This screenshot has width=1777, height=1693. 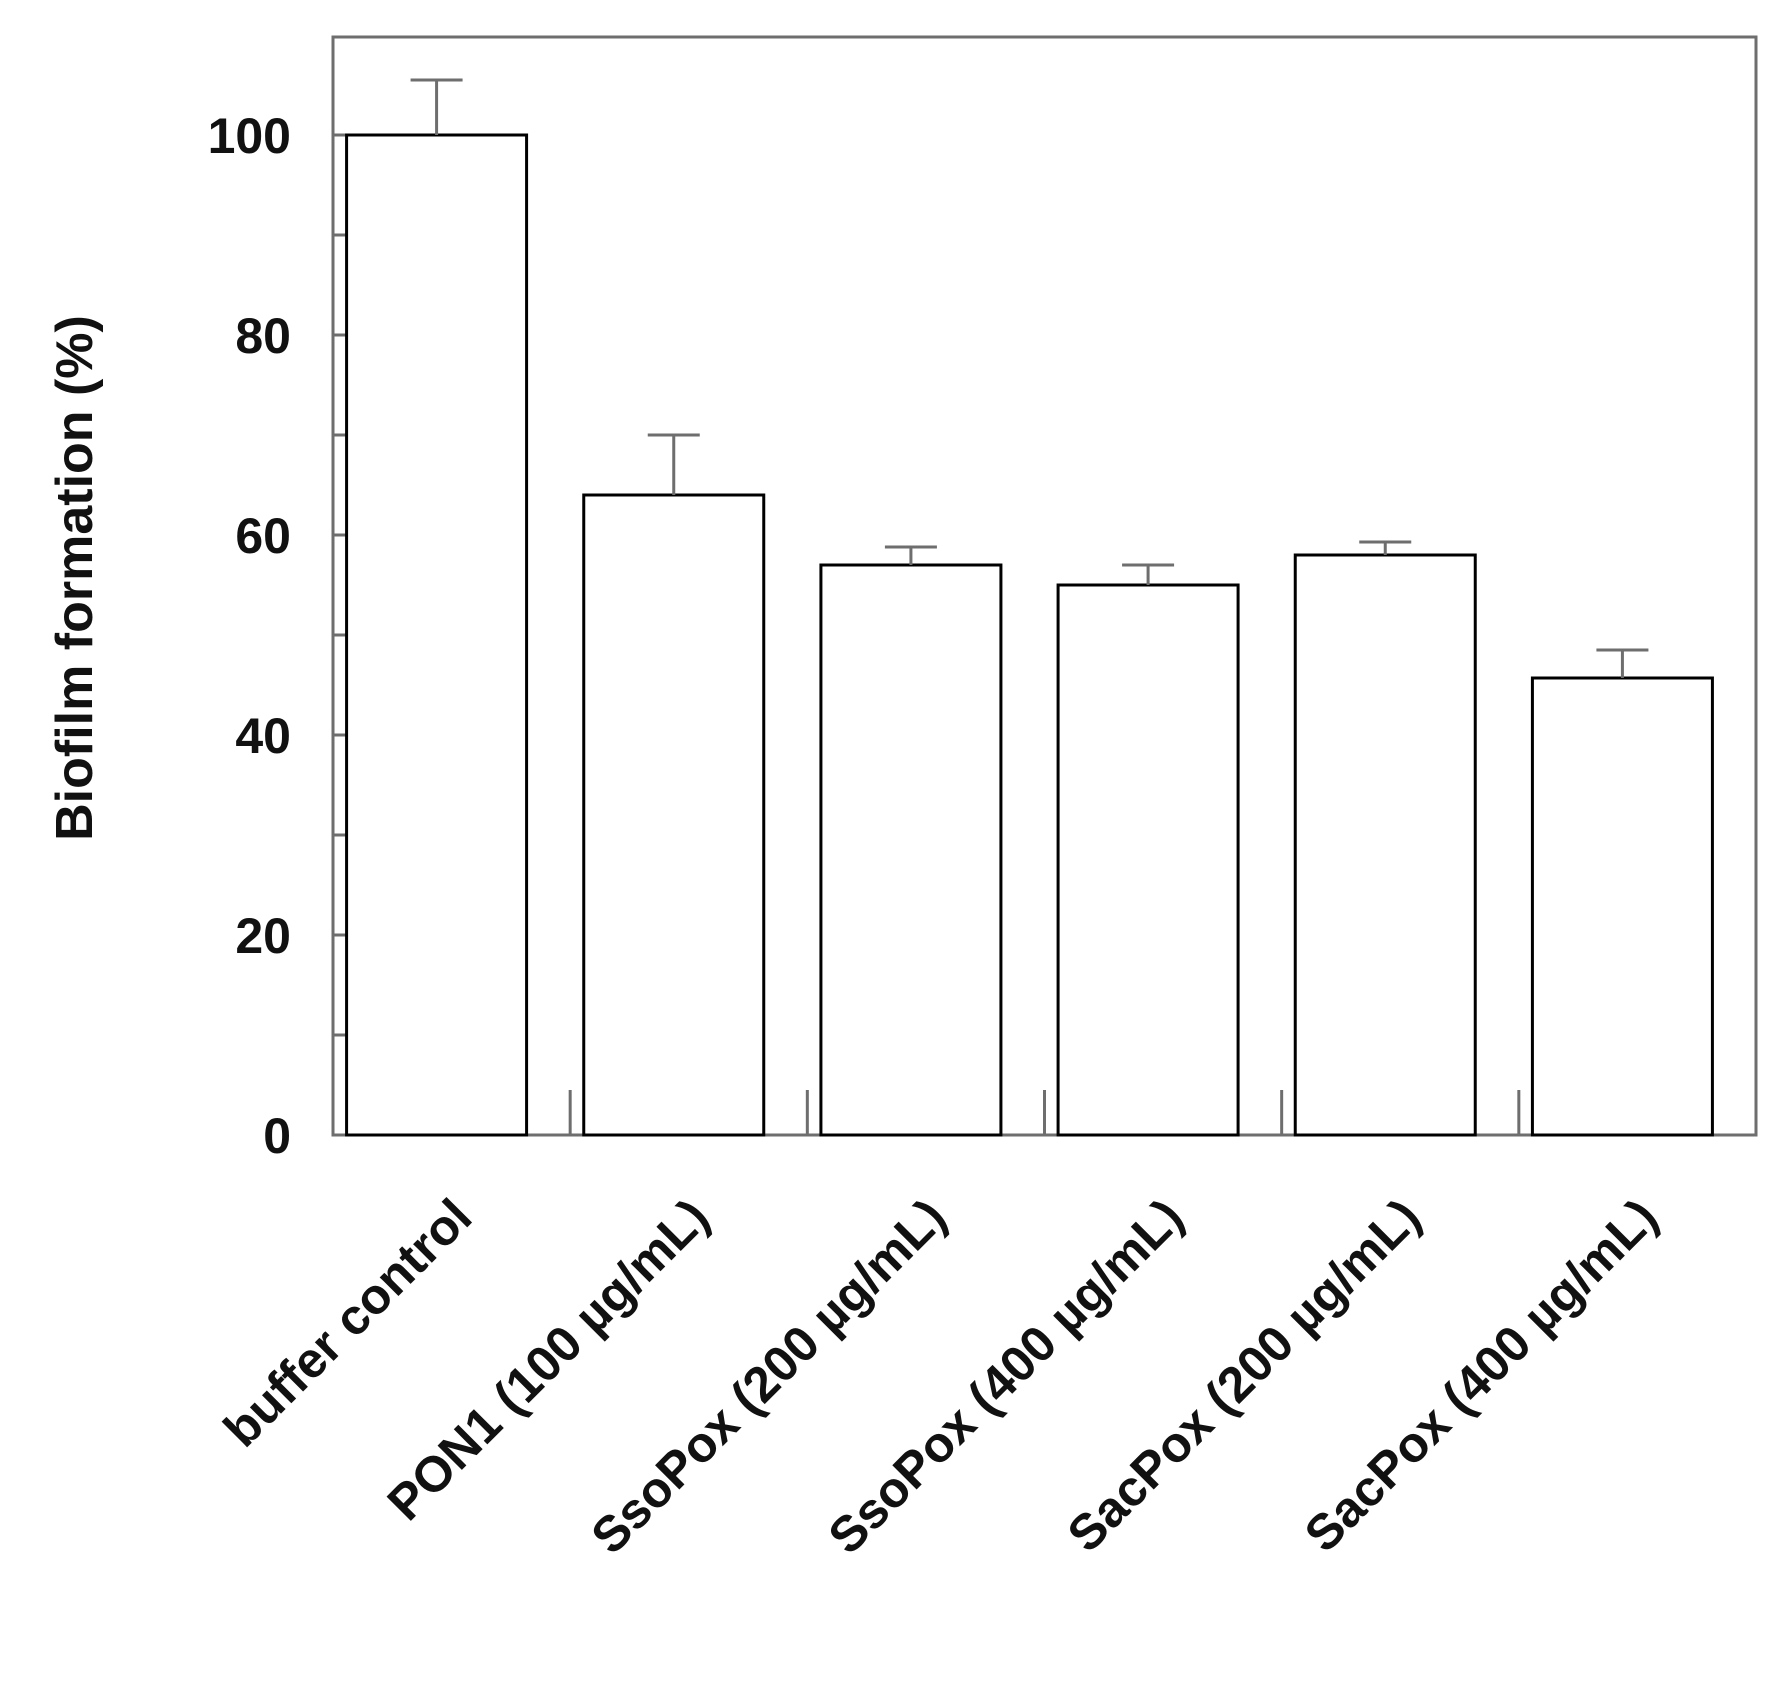 What do you see at coordinates (249, 136) in the screenshot?
I see `y-tick-label: 100` at bounding box center [249, 136].